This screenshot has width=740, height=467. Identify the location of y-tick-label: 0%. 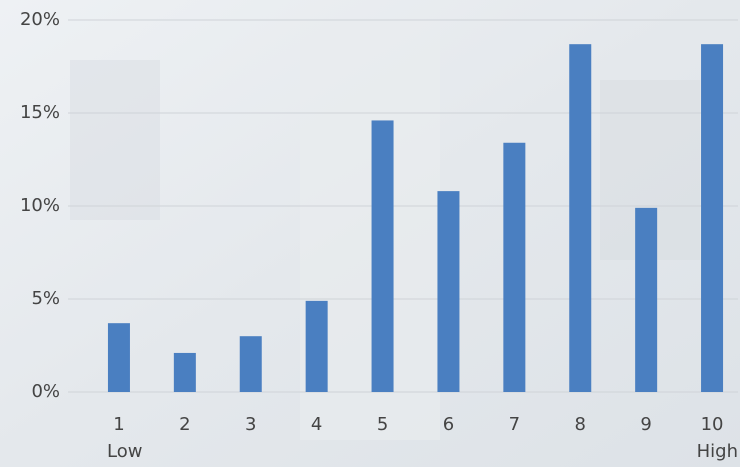
(45, 391).